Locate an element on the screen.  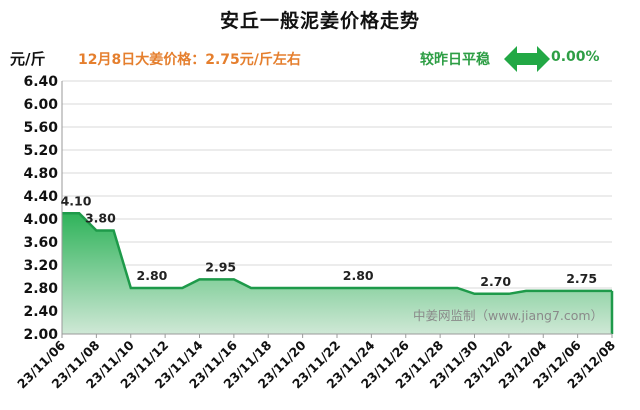
data-label: 2.70 is located at coordinates (495, 281).